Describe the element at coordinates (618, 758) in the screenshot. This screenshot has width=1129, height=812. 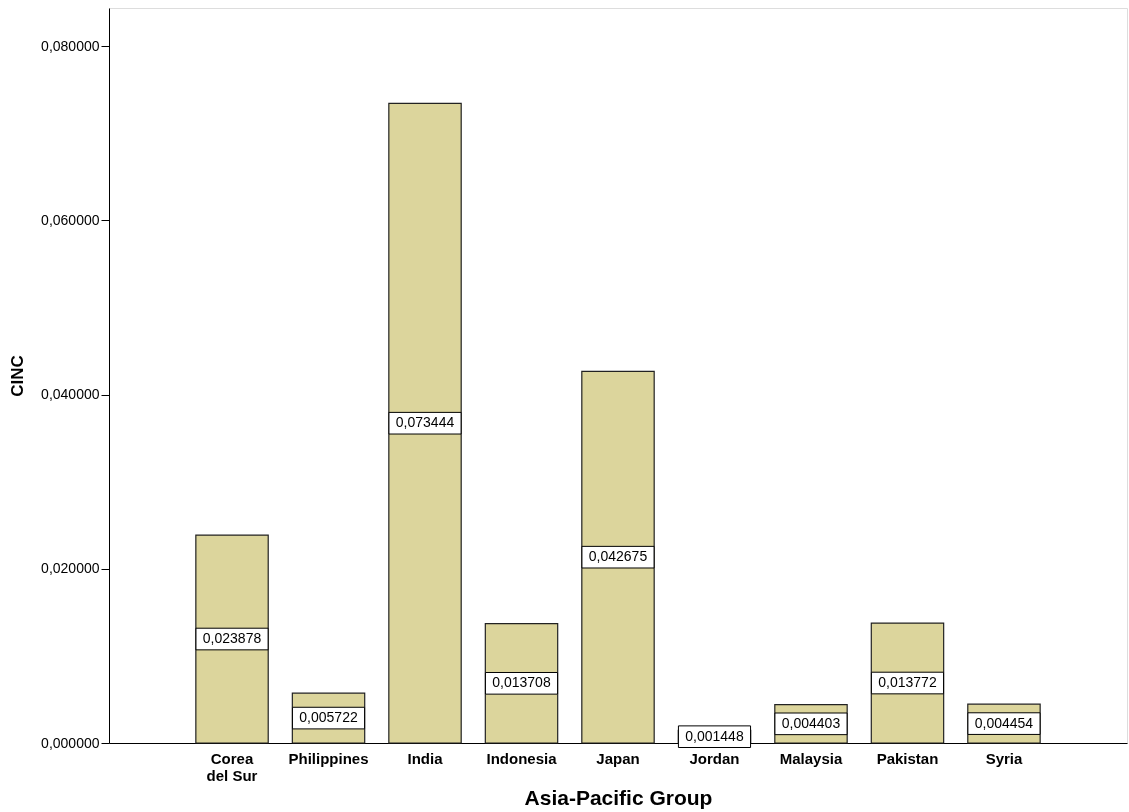
I see `x-tick-label: Japan` at that location.